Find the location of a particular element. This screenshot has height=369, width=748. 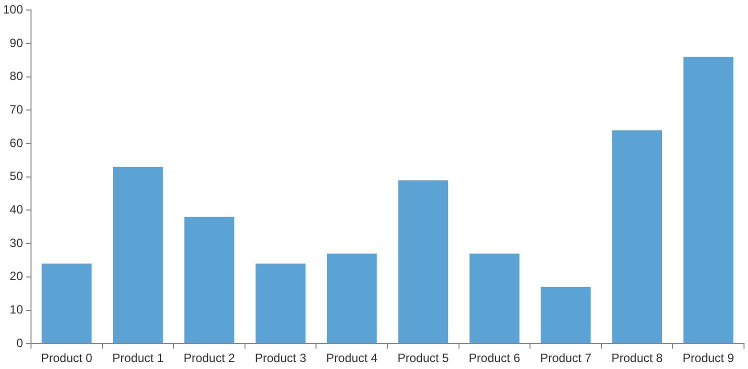

x-tick-label: Product 3 is located at coordinates (280, 358).